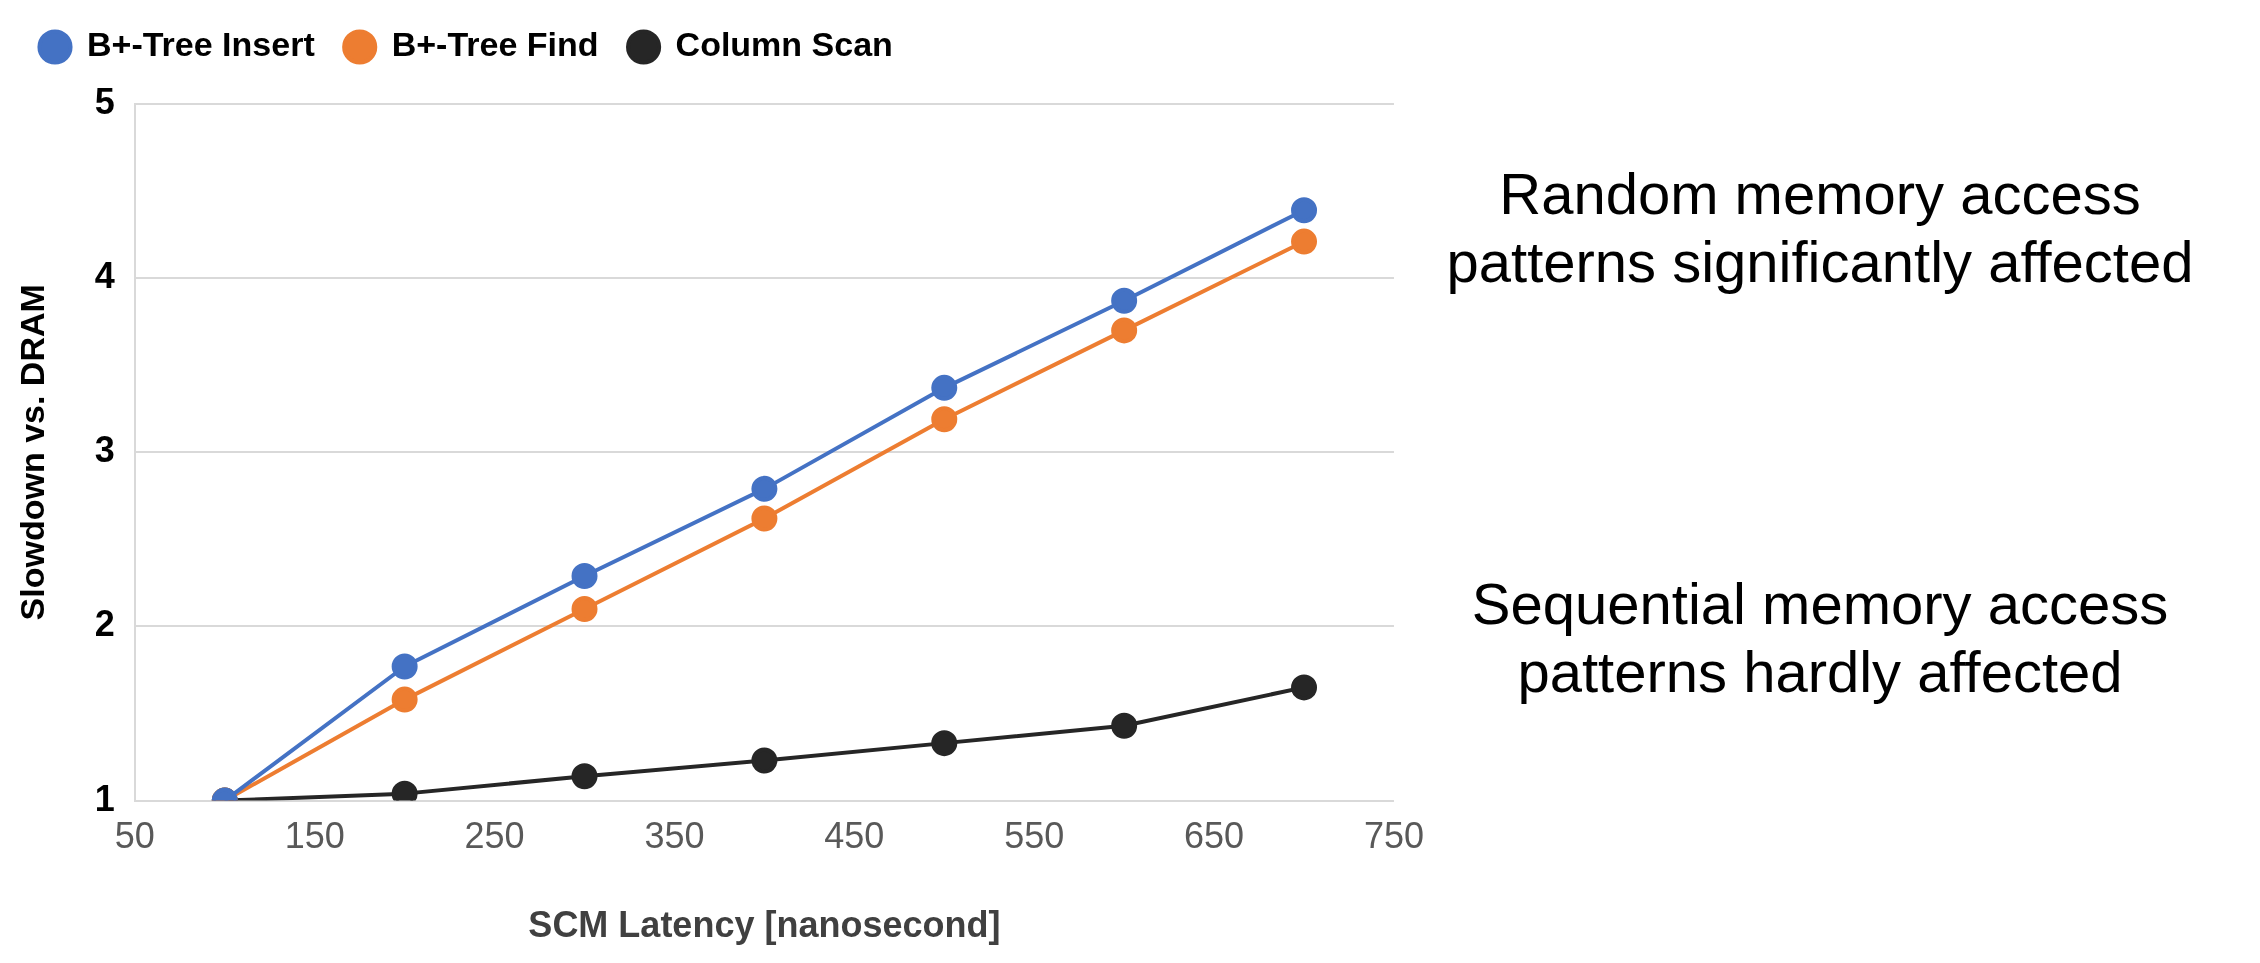 The height and width of the screenshot is (963, 2260). What do you see at coordinates (854, 836) in the screenshot?
I see `x-tick-label: 450` at bounding box center [854, 836].